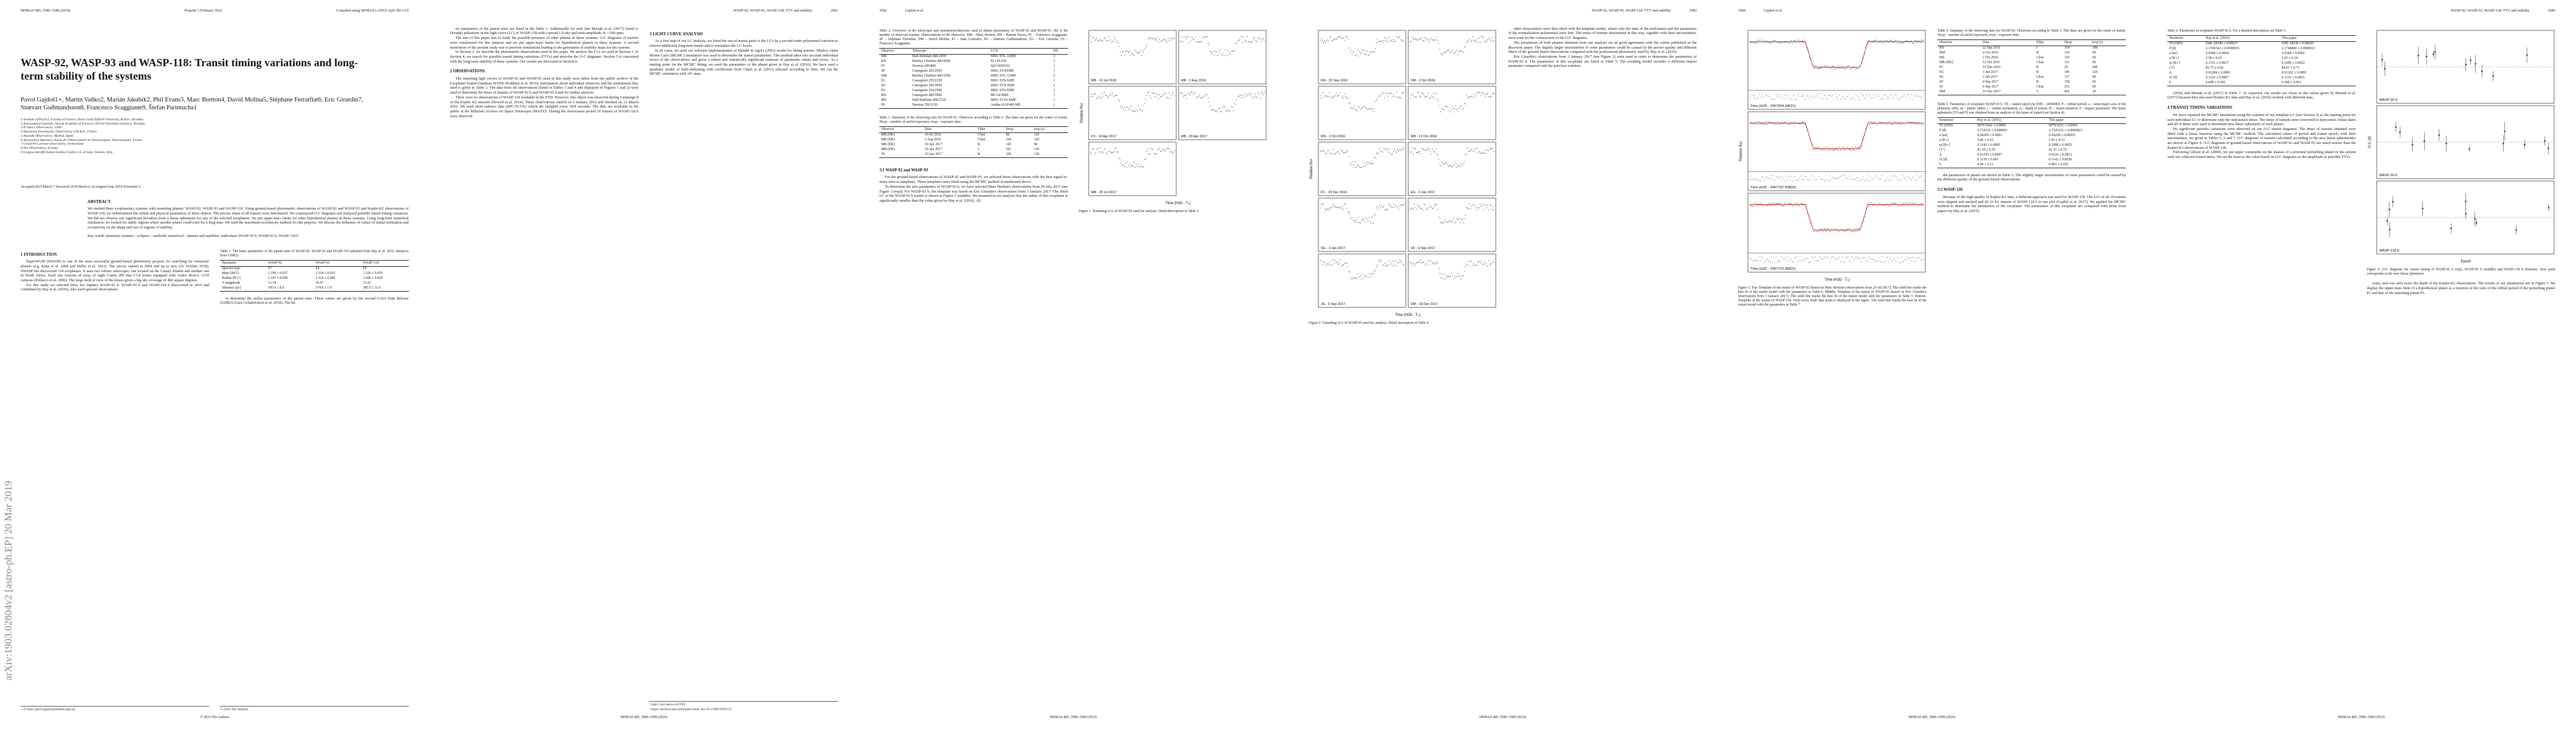 Image resolution: width=2576 pixels, height=729 pixels. Describe the element at coordinates (2200, 109) in the screenshot. I see `heading: 4 TRANSIT TIMING VARIATIONS` at that location.